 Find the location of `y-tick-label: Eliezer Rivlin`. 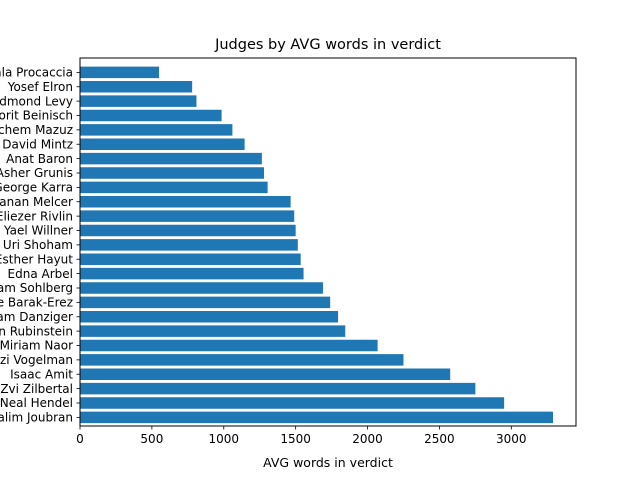

y-tick-label: Eliezer Rivlin is located at coordinates (36, 216).